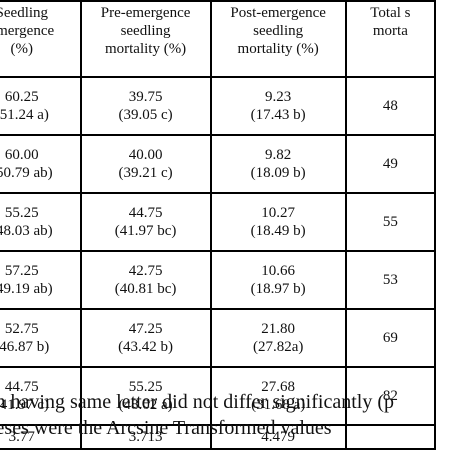  What do you see at coordinates (390, 39) in the screenshot?
I see `header-total-mortality: Total s morta` at bounding box center [390, 39].